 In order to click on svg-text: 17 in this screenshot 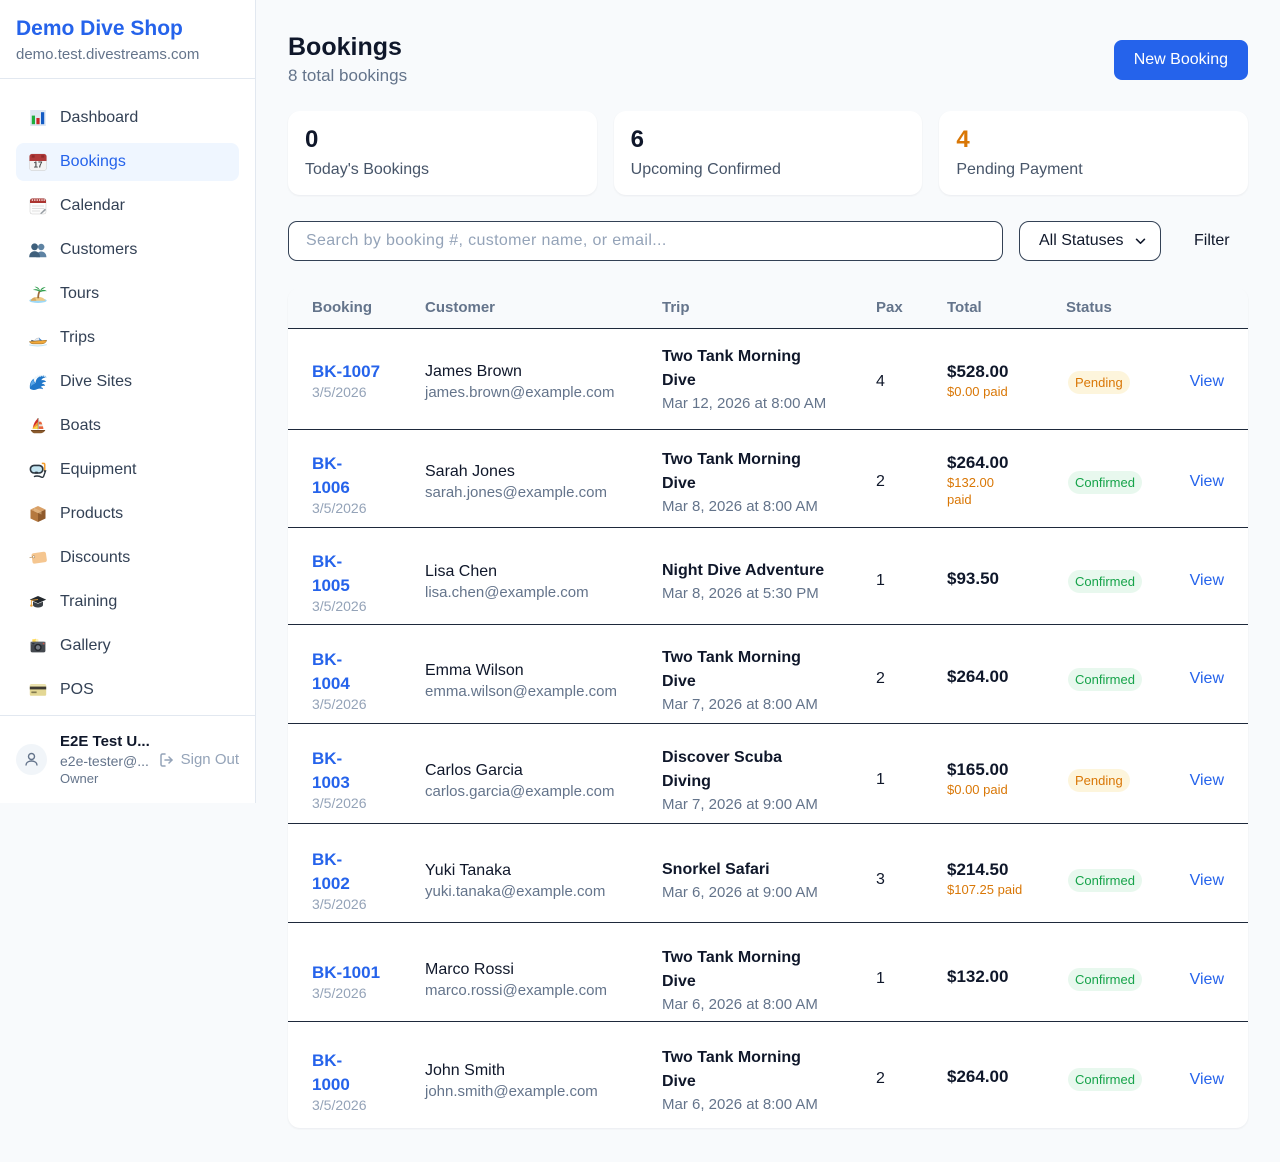, I will do `click(38, 165)`.